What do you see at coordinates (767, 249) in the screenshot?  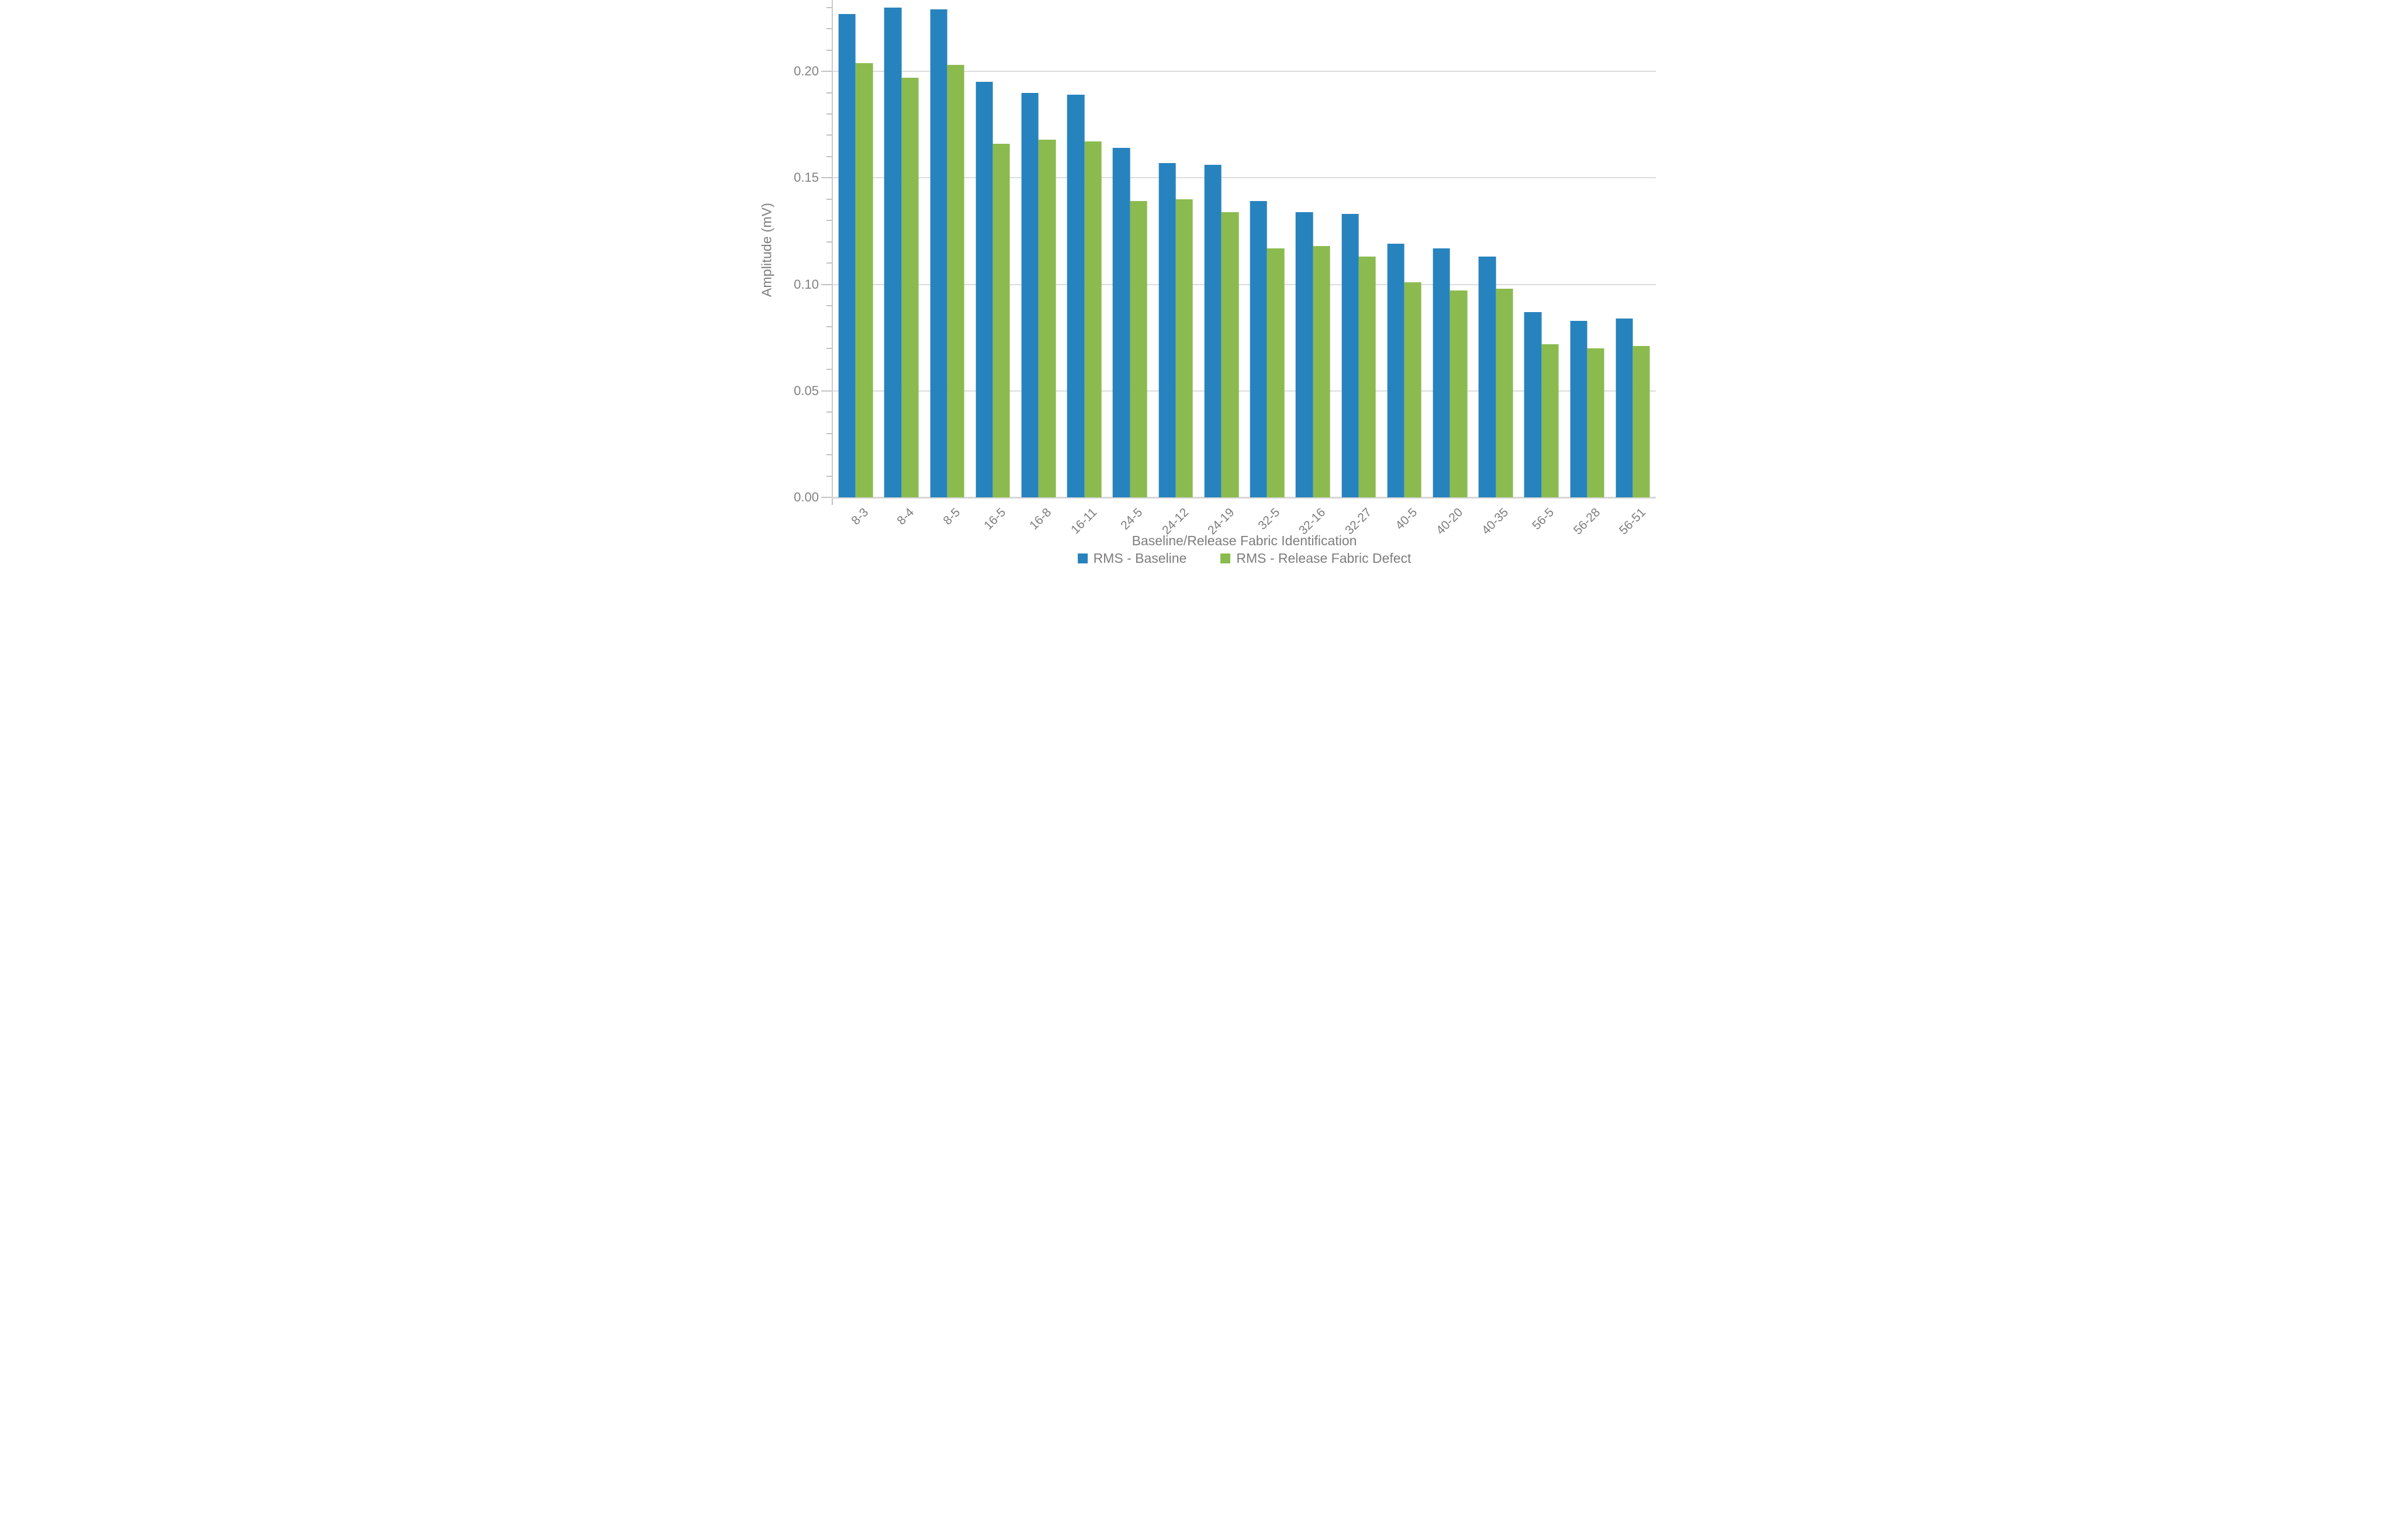 I see `y-axis-title: Amplitude (mV)` at bounding box center [767, 249].